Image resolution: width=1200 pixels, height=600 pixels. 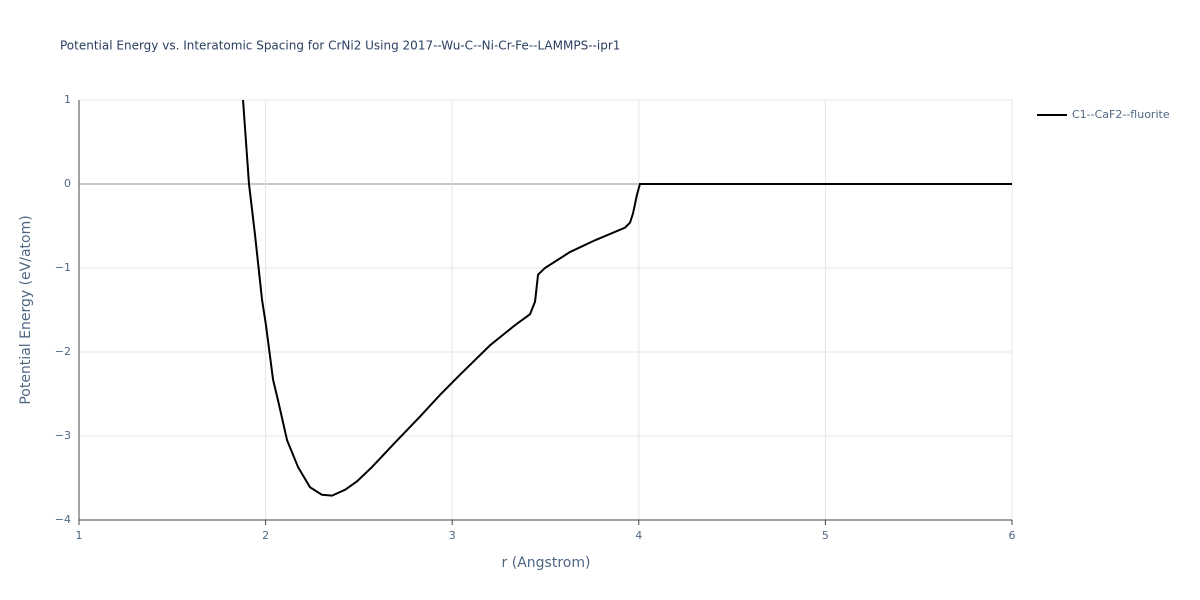 What do you see at coordinates (452, 535) in the screenshot?
I see `x-tick-label: 3` at bounding box center [452, 535].